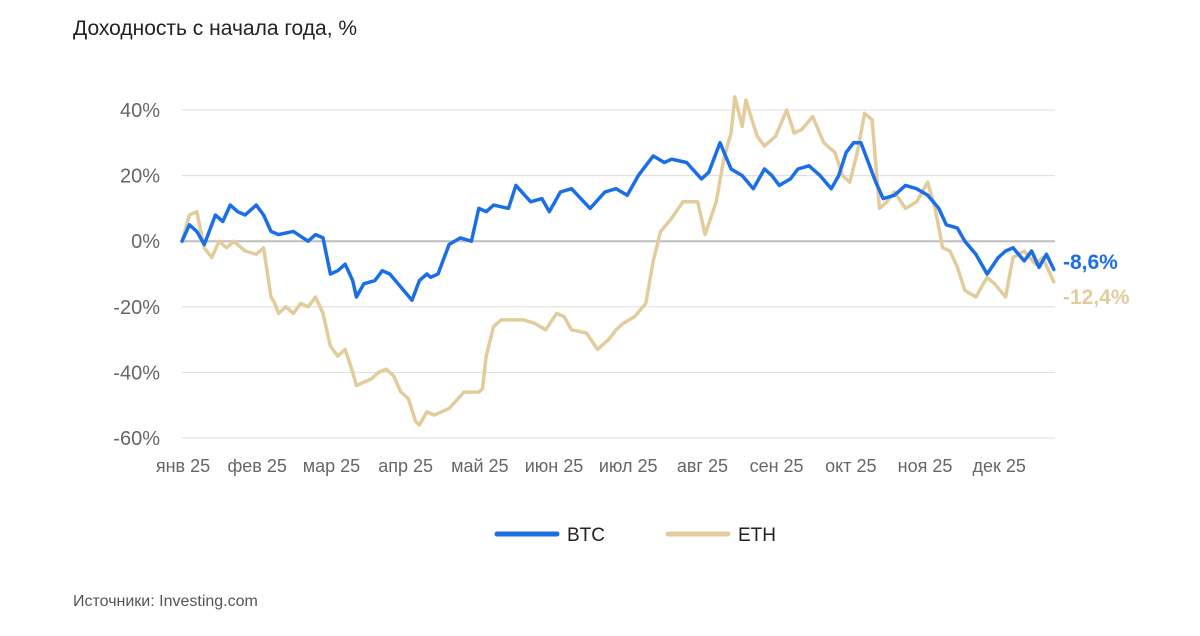 Image resolution: width=1200 pixels, height=636 pixels. I want to click on chart-title: Доходность с начала года, %, so click(215, 28).